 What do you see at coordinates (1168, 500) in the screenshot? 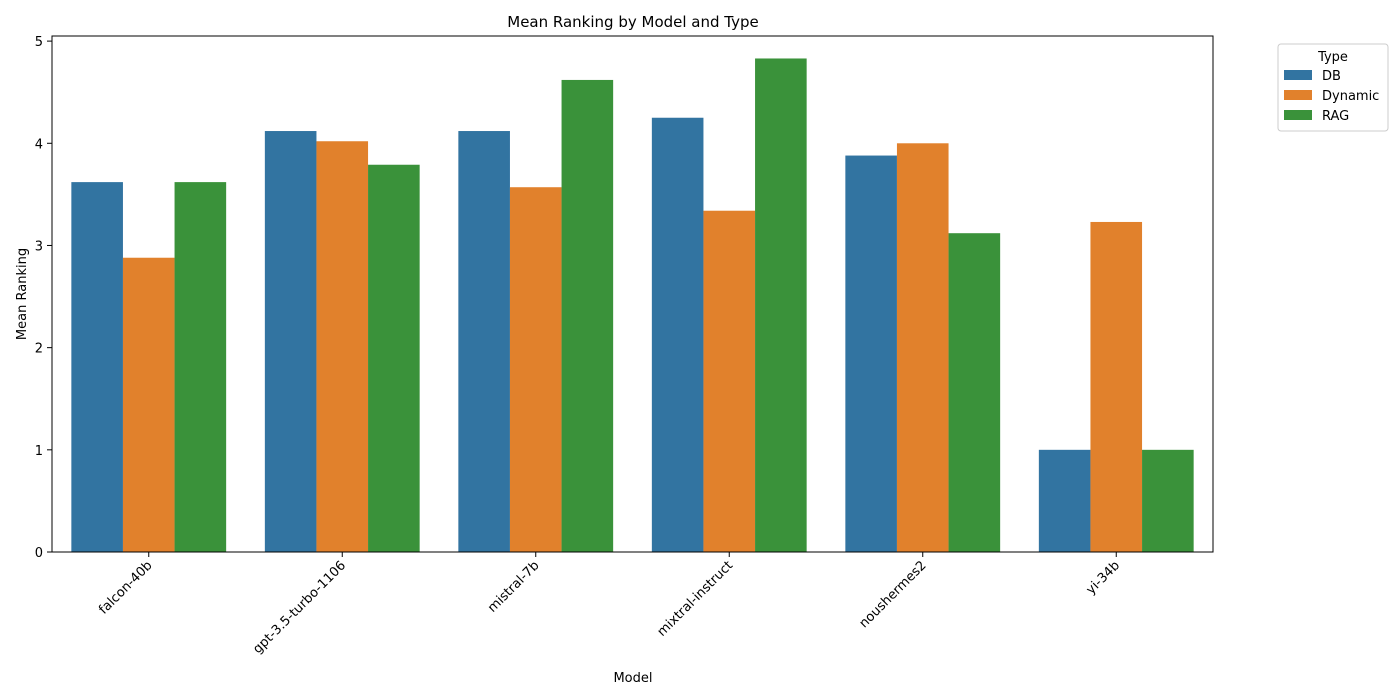
I see `bar-yi-34b-rag` at bounding box center [1168, 500].